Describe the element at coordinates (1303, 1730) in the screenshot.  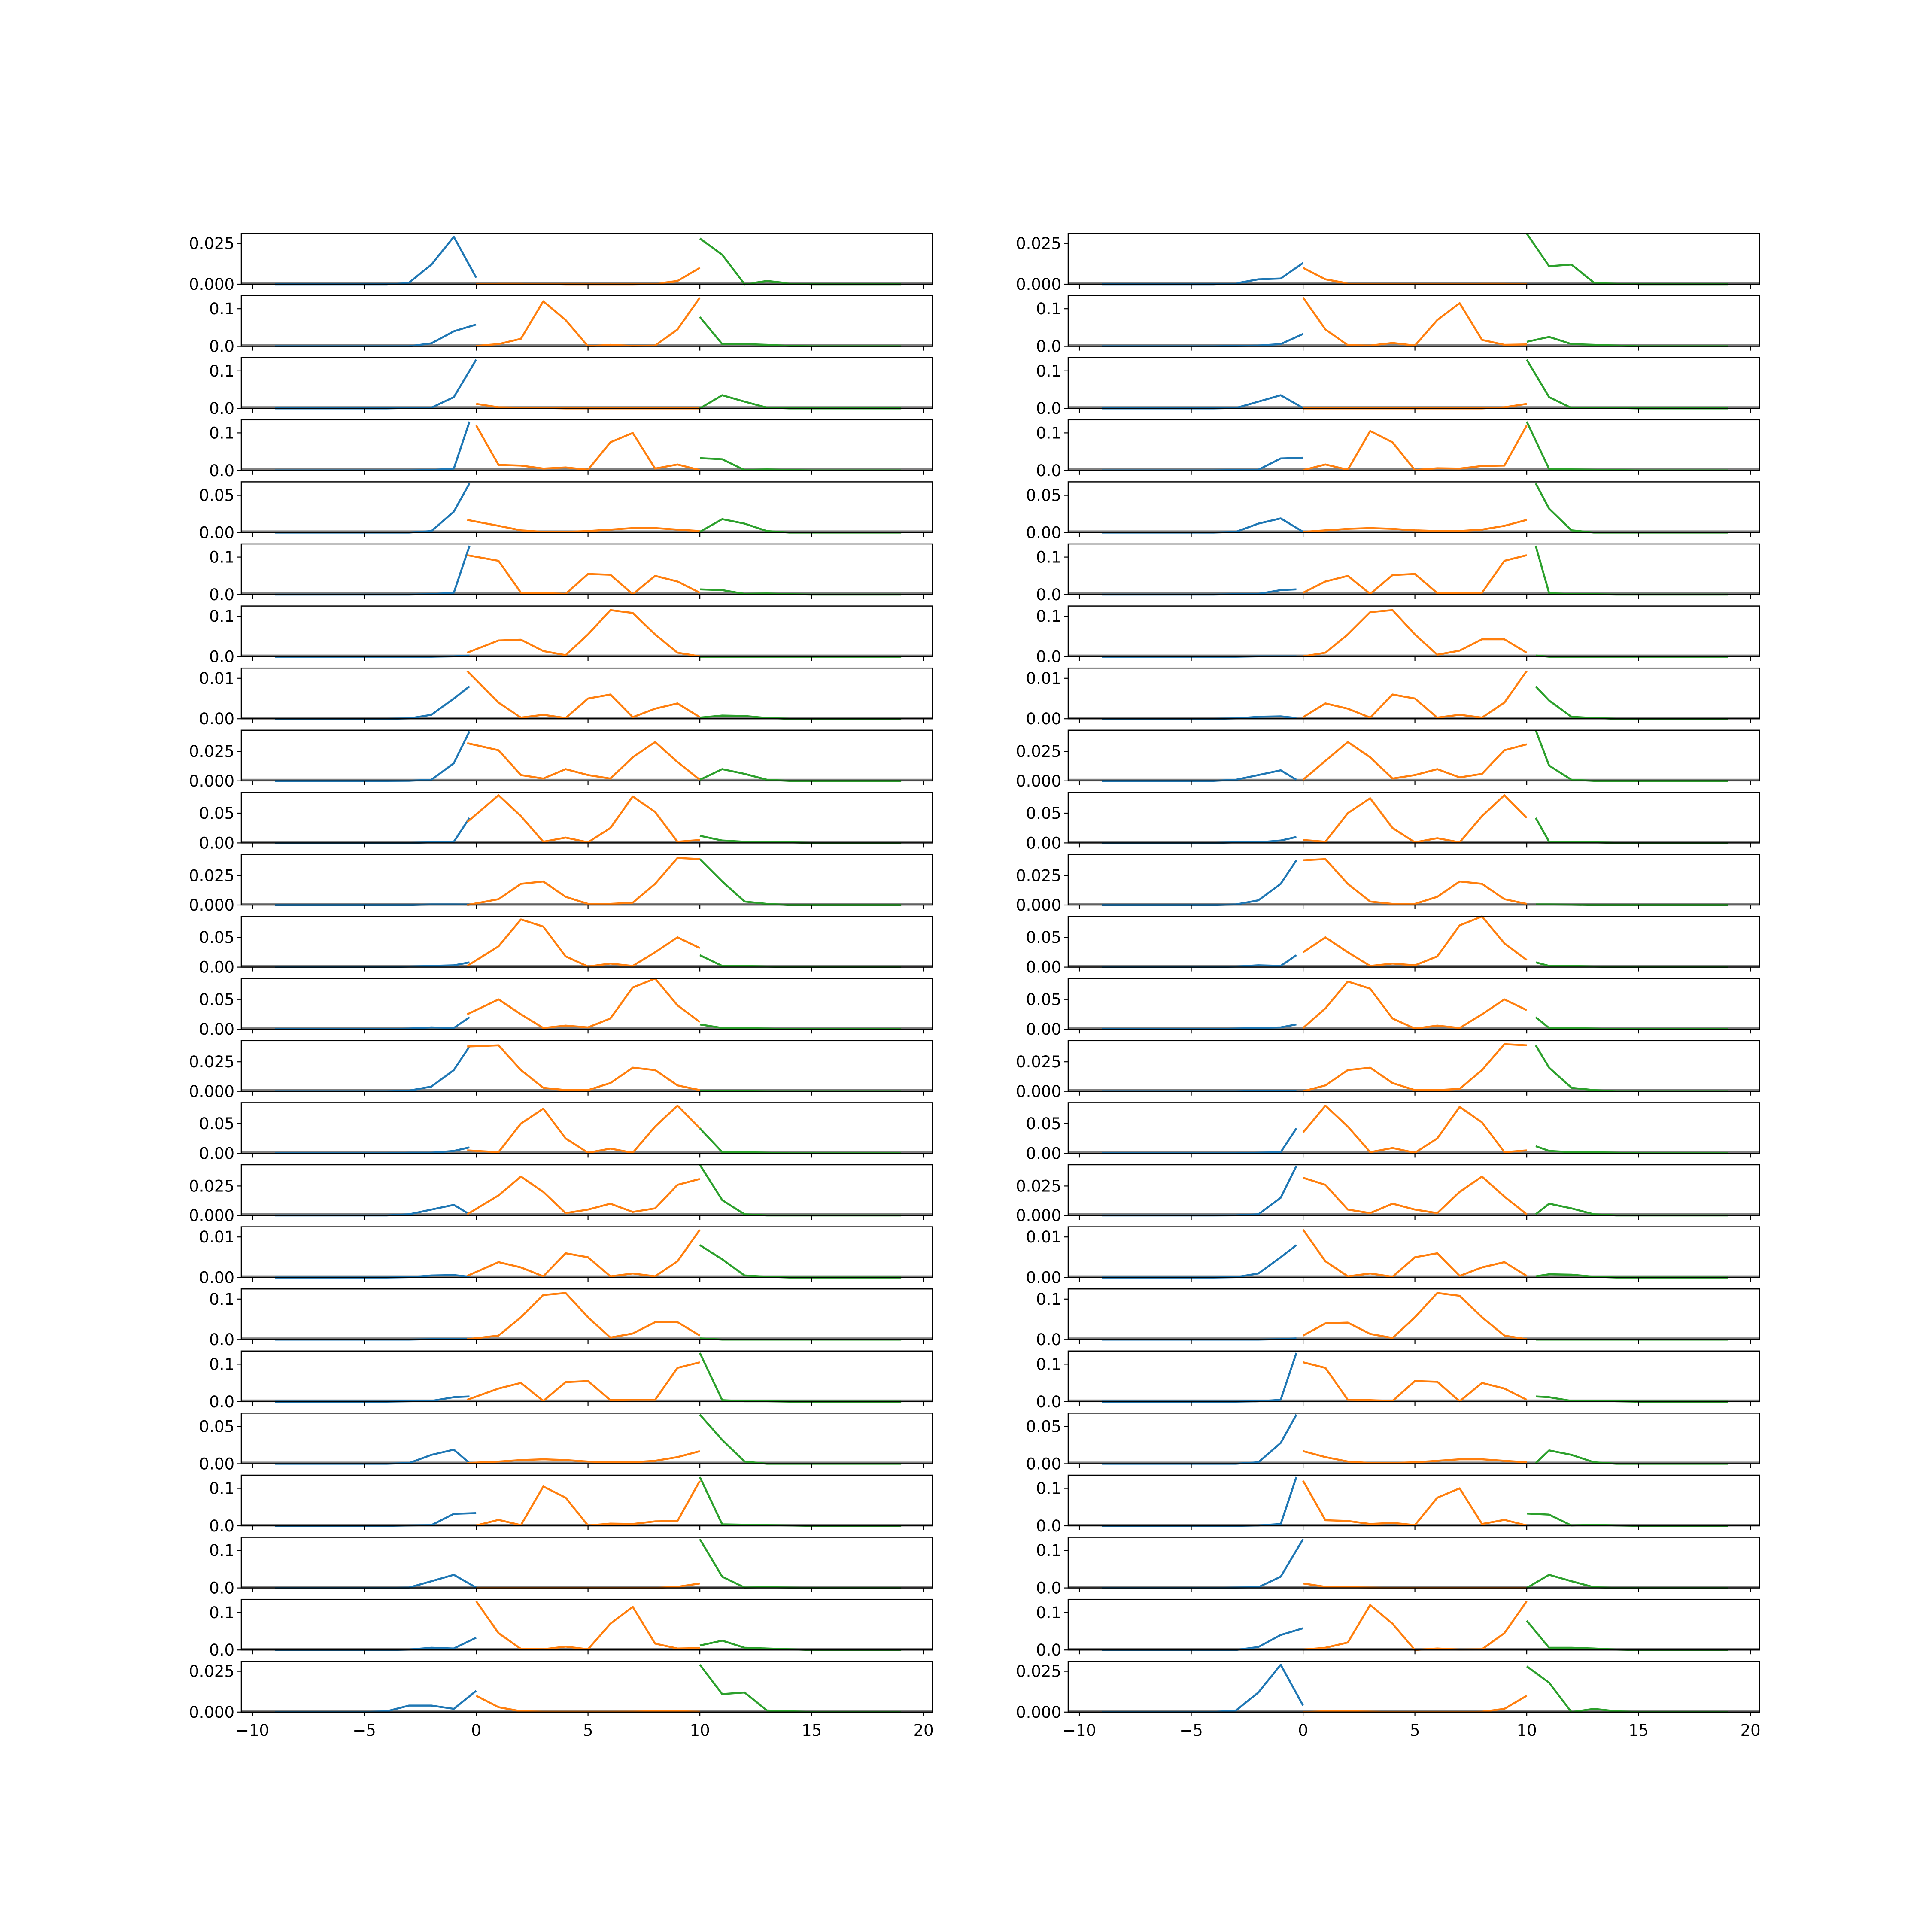
I see `x-tick-label: 0` at that location.